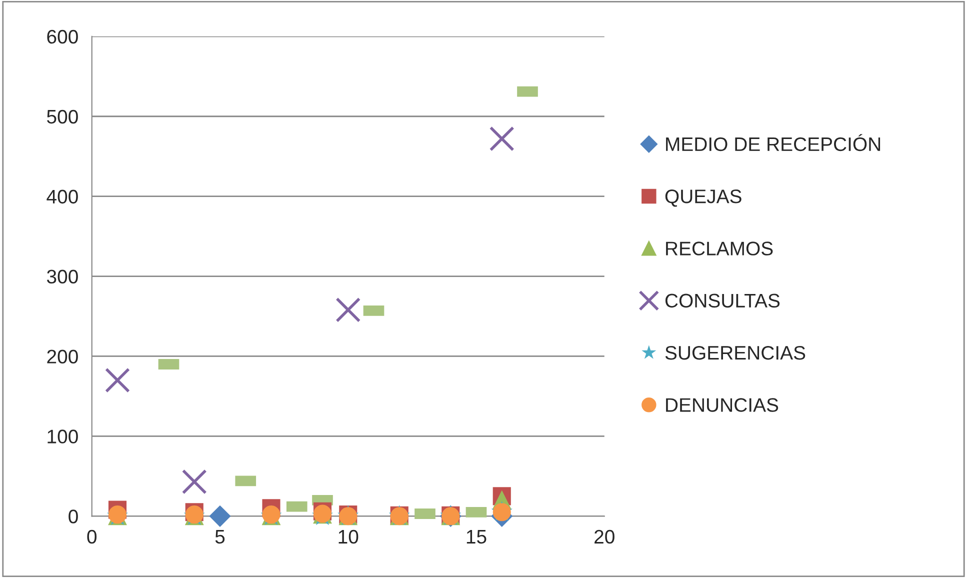  Describe the element at coordinates (722, 405) in the screenshot. I see `legend-label: DENUNCIAS` at that location.